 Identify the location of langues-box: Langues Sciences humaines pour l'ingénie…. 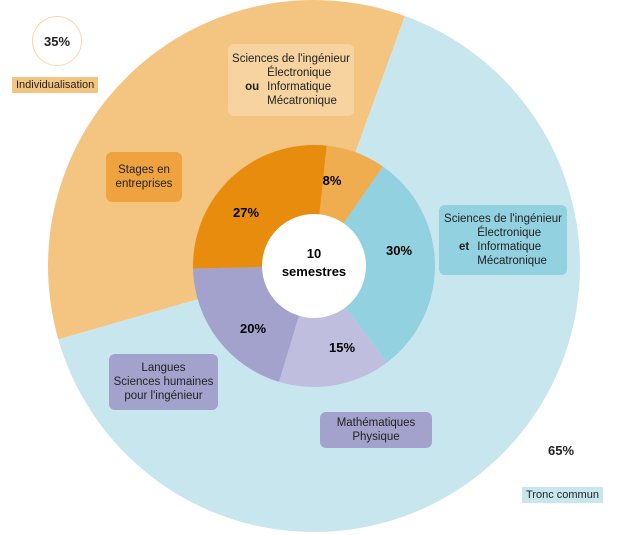
(163, 382).